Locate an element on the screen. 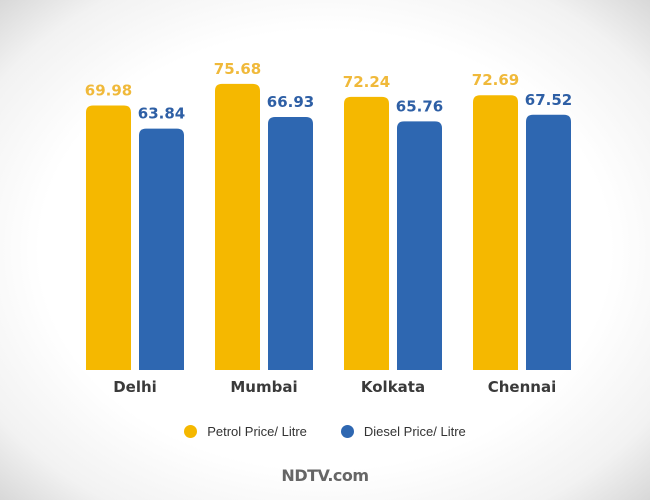 This screenshot has height=500, width=650. petrol-legend-marker is located at coordinates (191, 431).